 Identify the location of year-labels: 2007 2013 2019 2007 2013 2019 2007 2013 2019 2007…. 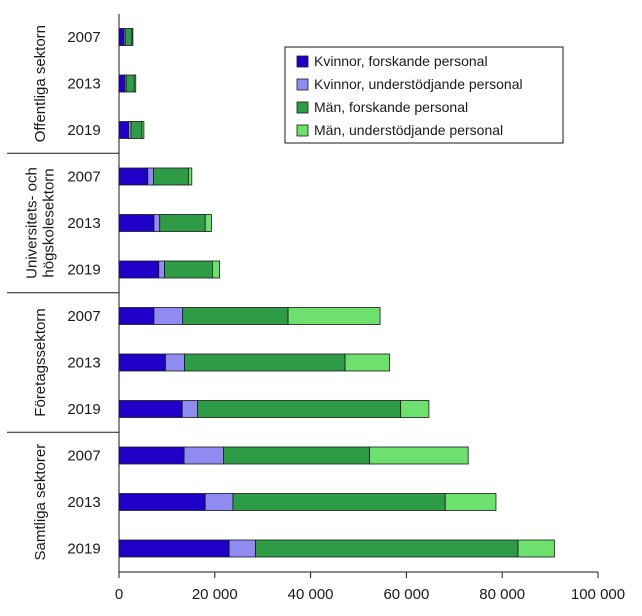
(83, 293).